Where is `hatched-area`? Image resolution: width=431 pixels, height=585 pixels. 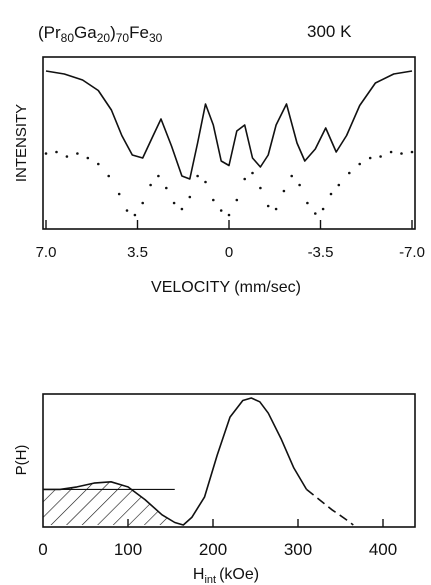
hatched-area is located at coordinates (109, 503).